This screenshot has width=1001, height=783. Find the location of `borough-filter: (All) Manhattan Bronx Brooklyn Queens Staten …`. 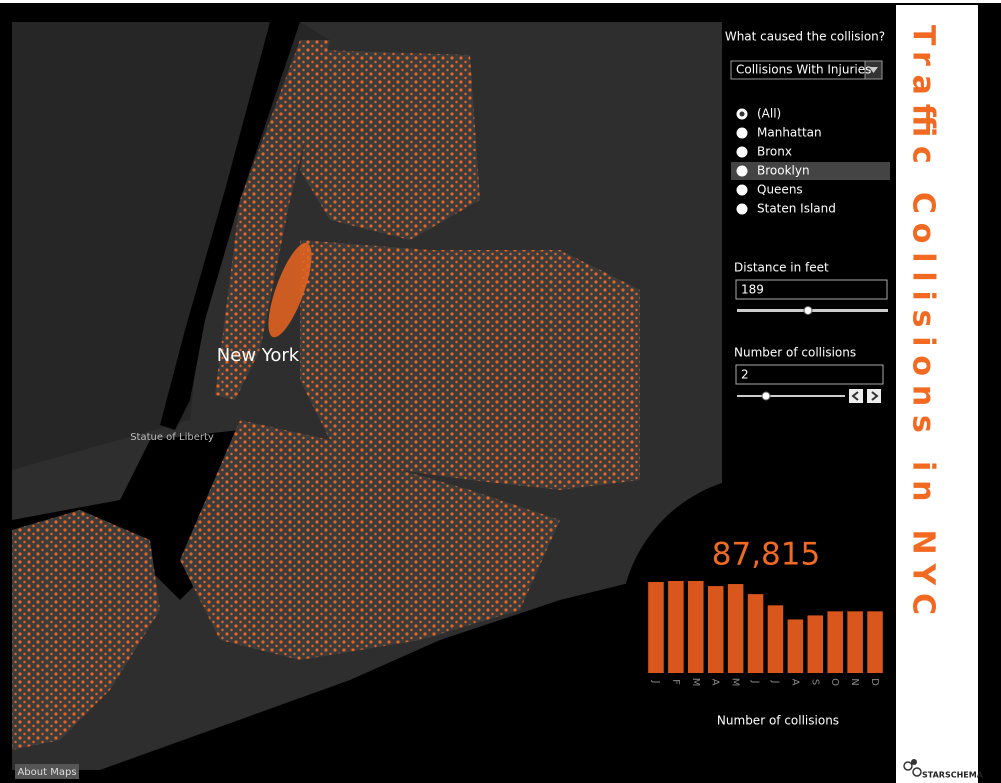

borough-filter: (All) Manhattan Bronx Brooklyn Queens Staten … is located at coordinates (810, 161).